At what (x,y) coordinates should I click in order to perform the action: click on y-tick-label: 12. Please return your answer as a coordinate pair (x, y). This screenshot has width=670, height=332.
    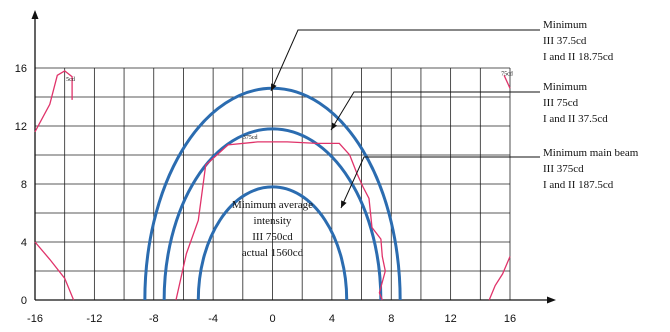
    Looking at the image, I should click on (21, 127).